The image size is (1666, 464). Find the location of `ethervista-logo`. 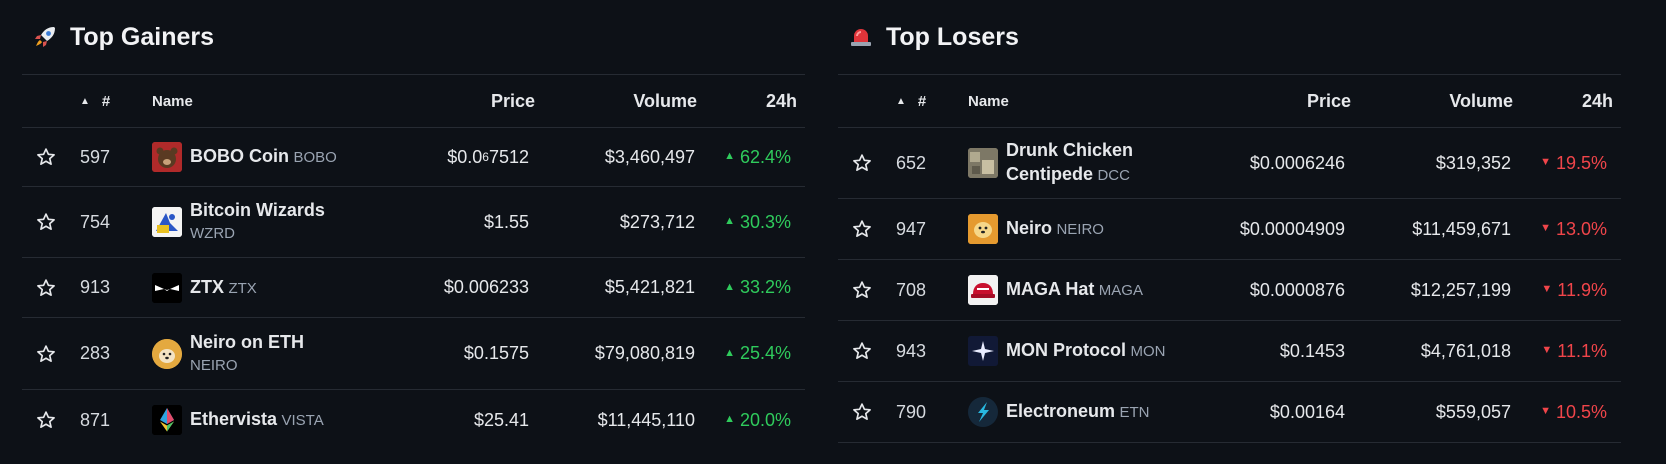

ethervista-logo is located at coordinates (167, 420).